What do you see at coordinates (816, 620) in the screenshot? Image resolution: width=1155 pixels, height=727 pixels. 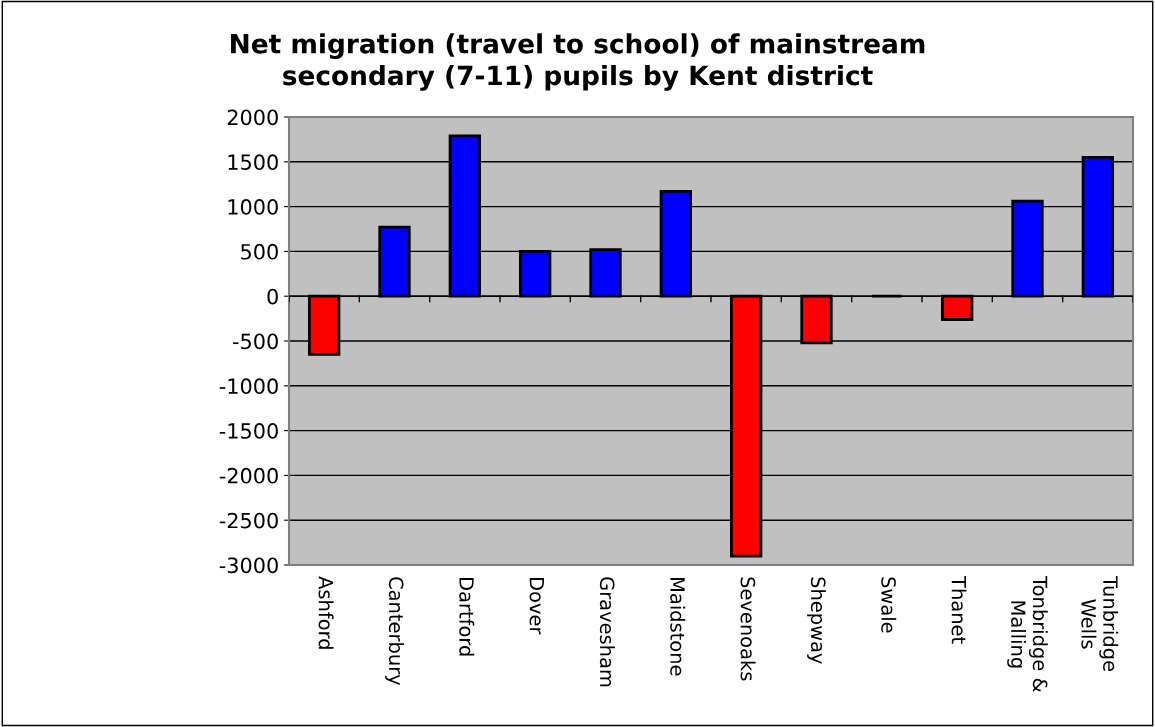 I see `x-tick-label: Shepway` at bounding box center [816, 620].